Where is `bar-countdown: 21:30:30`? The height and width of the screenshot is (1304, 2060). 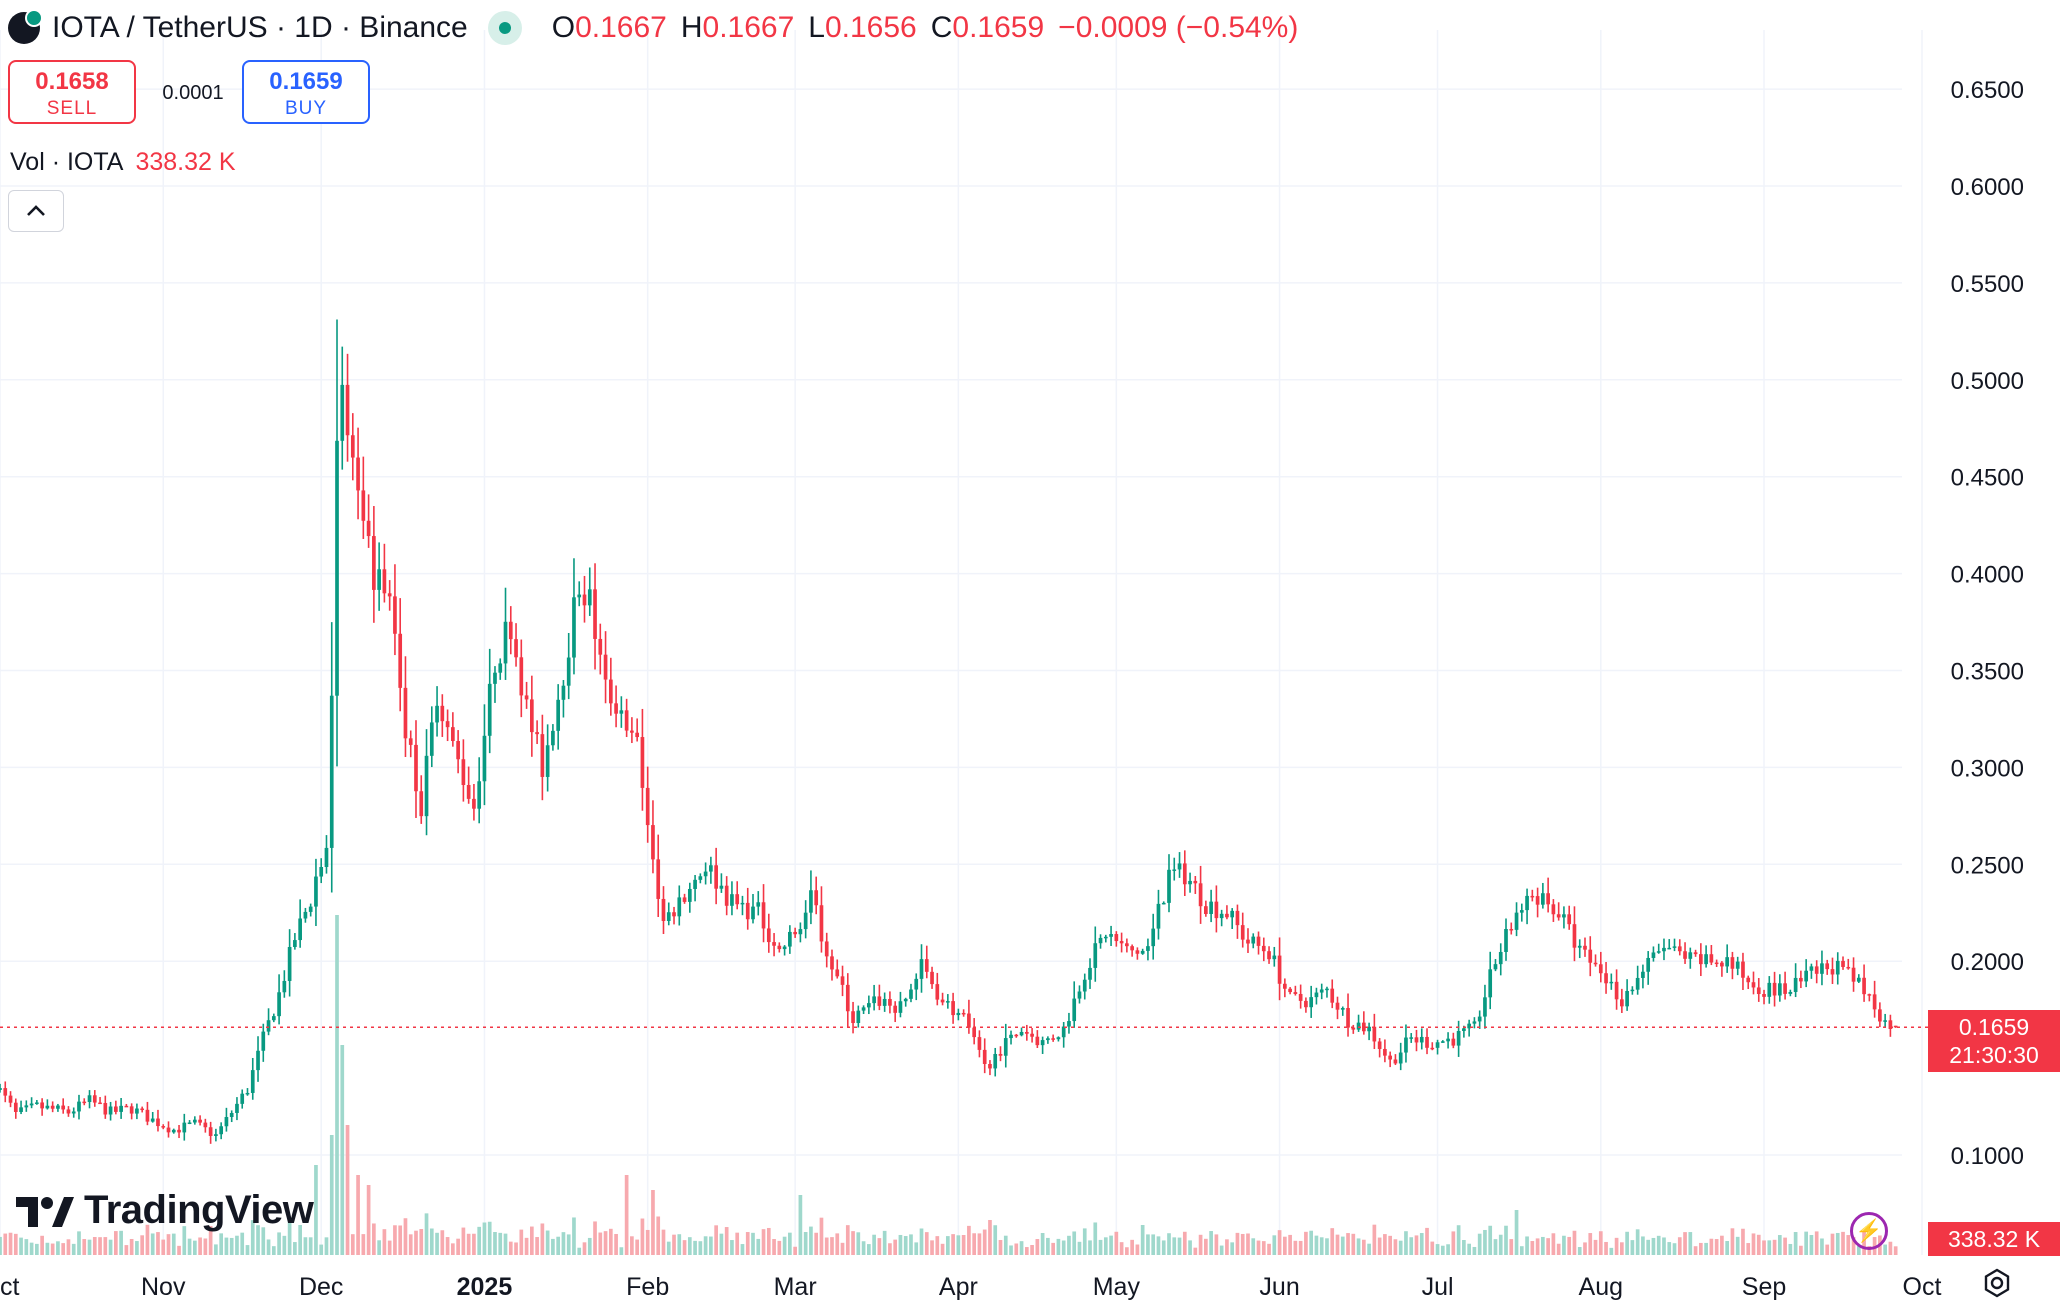 bar-countdown: 21:30:30 is located at coordinates (1994, 1055).